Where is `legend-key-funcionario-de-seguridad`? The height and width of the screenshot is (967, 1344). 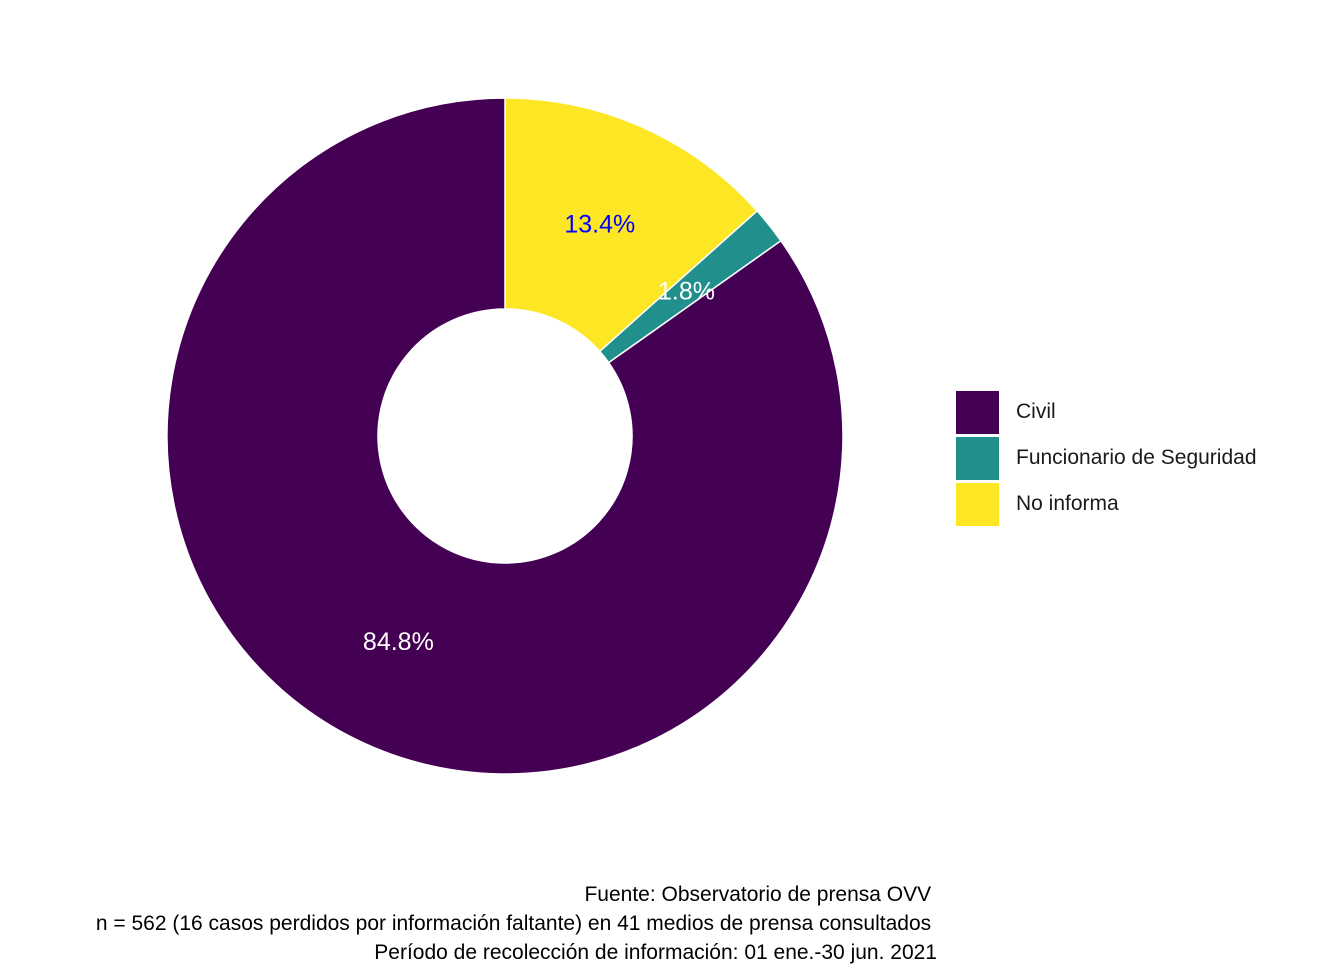
legend-key-funcionario-de-seguridad is located at coordinates (977, 458).